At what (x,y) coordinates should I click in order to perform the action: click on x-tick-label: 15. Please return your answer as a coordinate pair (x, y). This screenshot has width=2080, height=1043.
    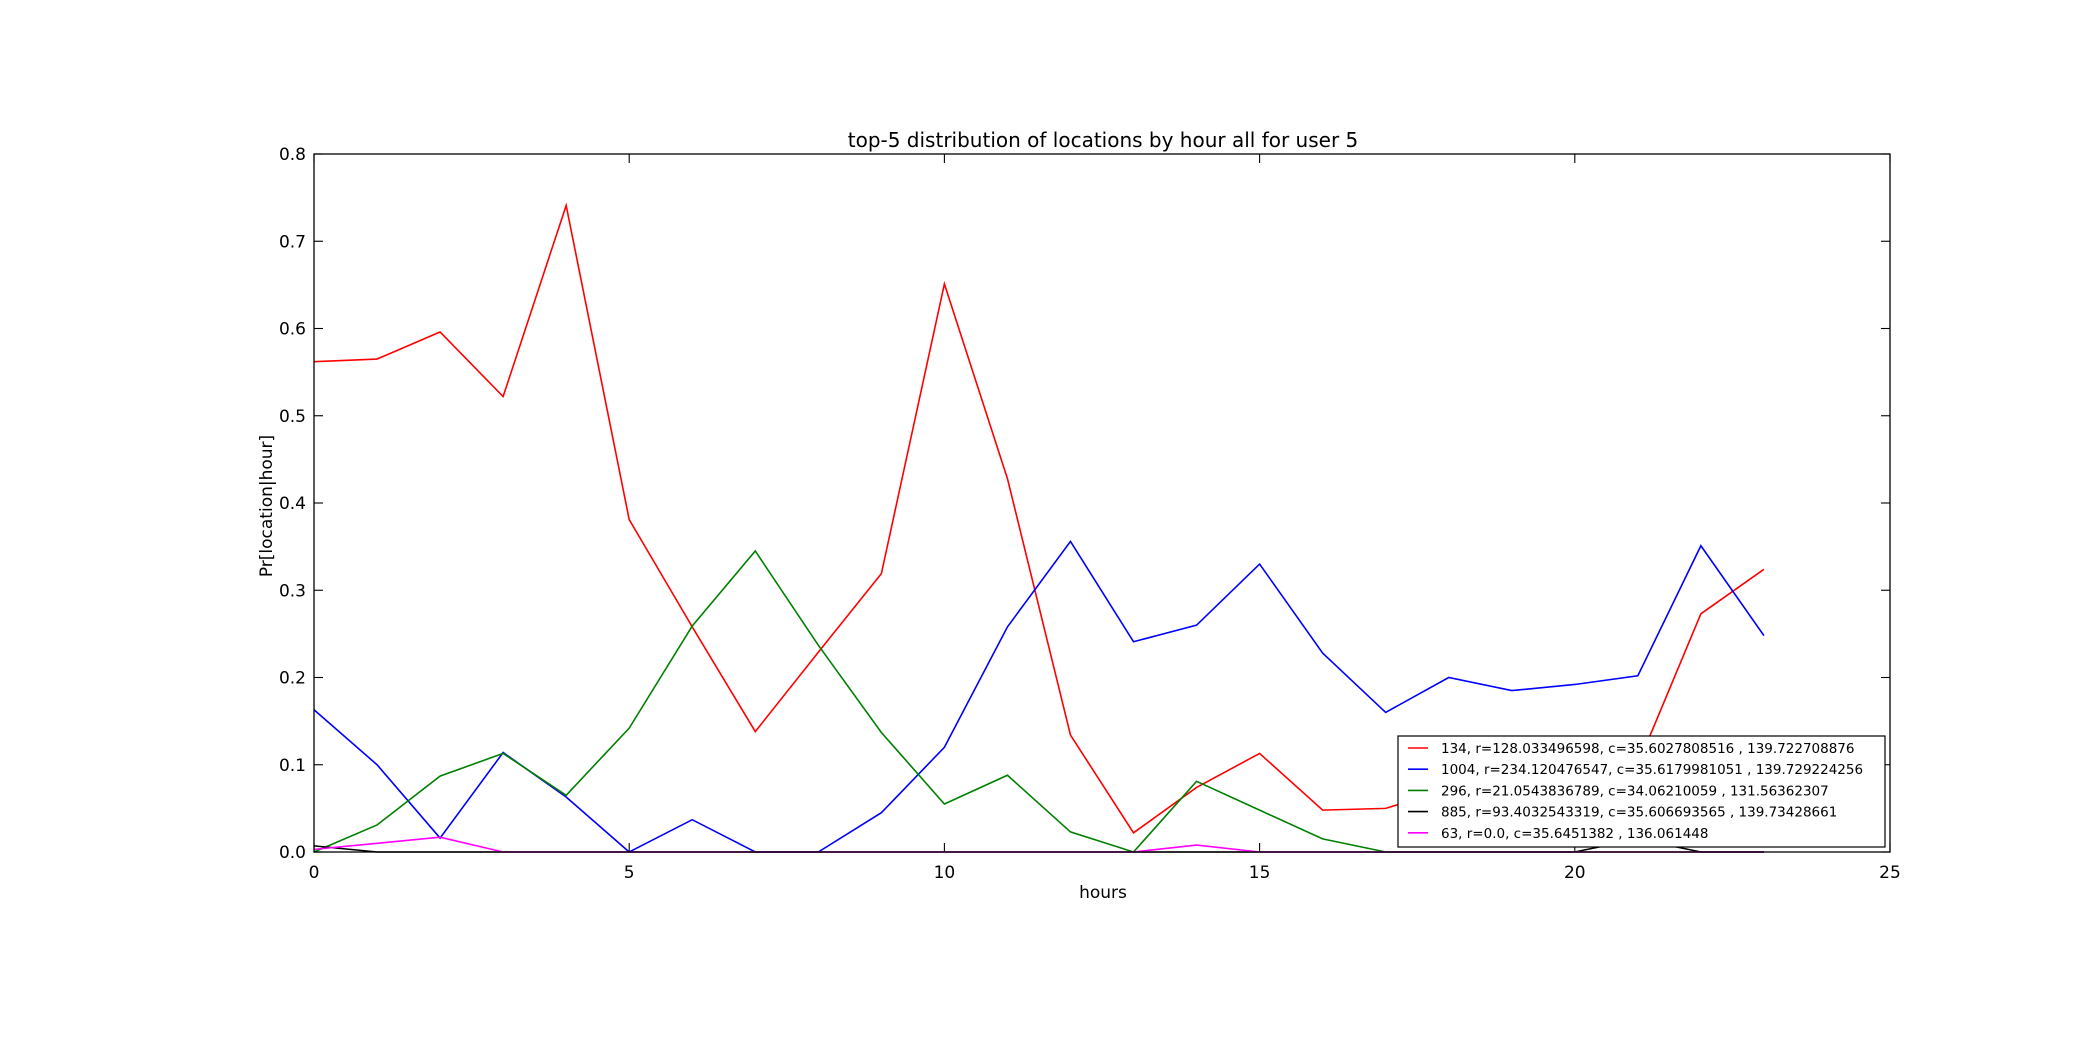
    Looking at the image, I should click on (1260, 873).